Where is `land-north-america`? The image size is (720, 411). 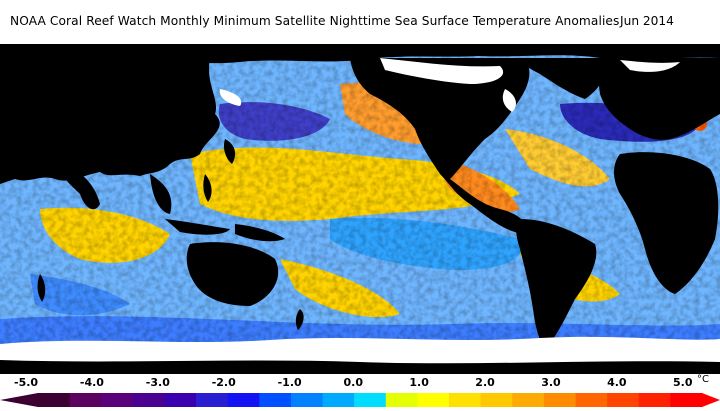
land-north-america is located at coordinates (440, 146).